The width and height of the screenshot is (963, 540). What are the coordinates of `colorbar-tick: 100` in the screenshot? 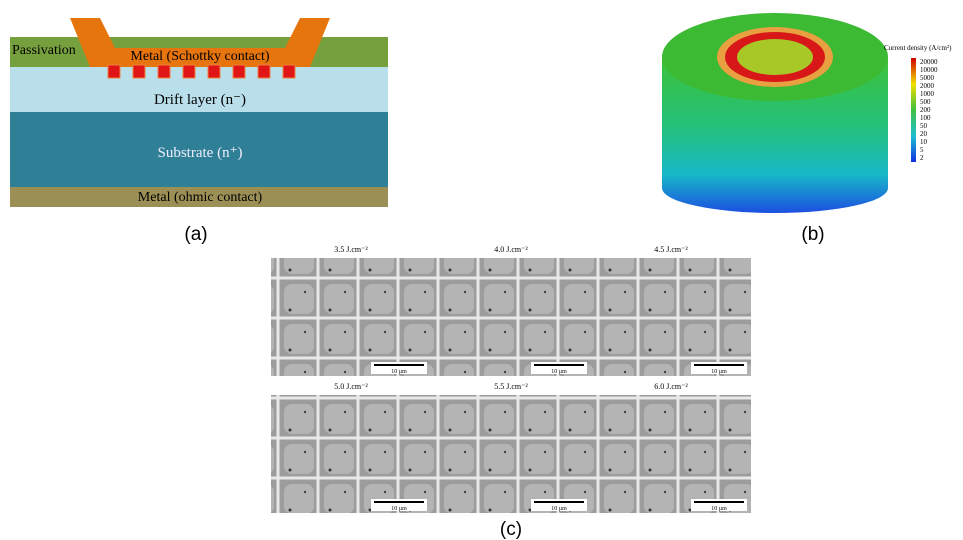 It's located at (925, 118).